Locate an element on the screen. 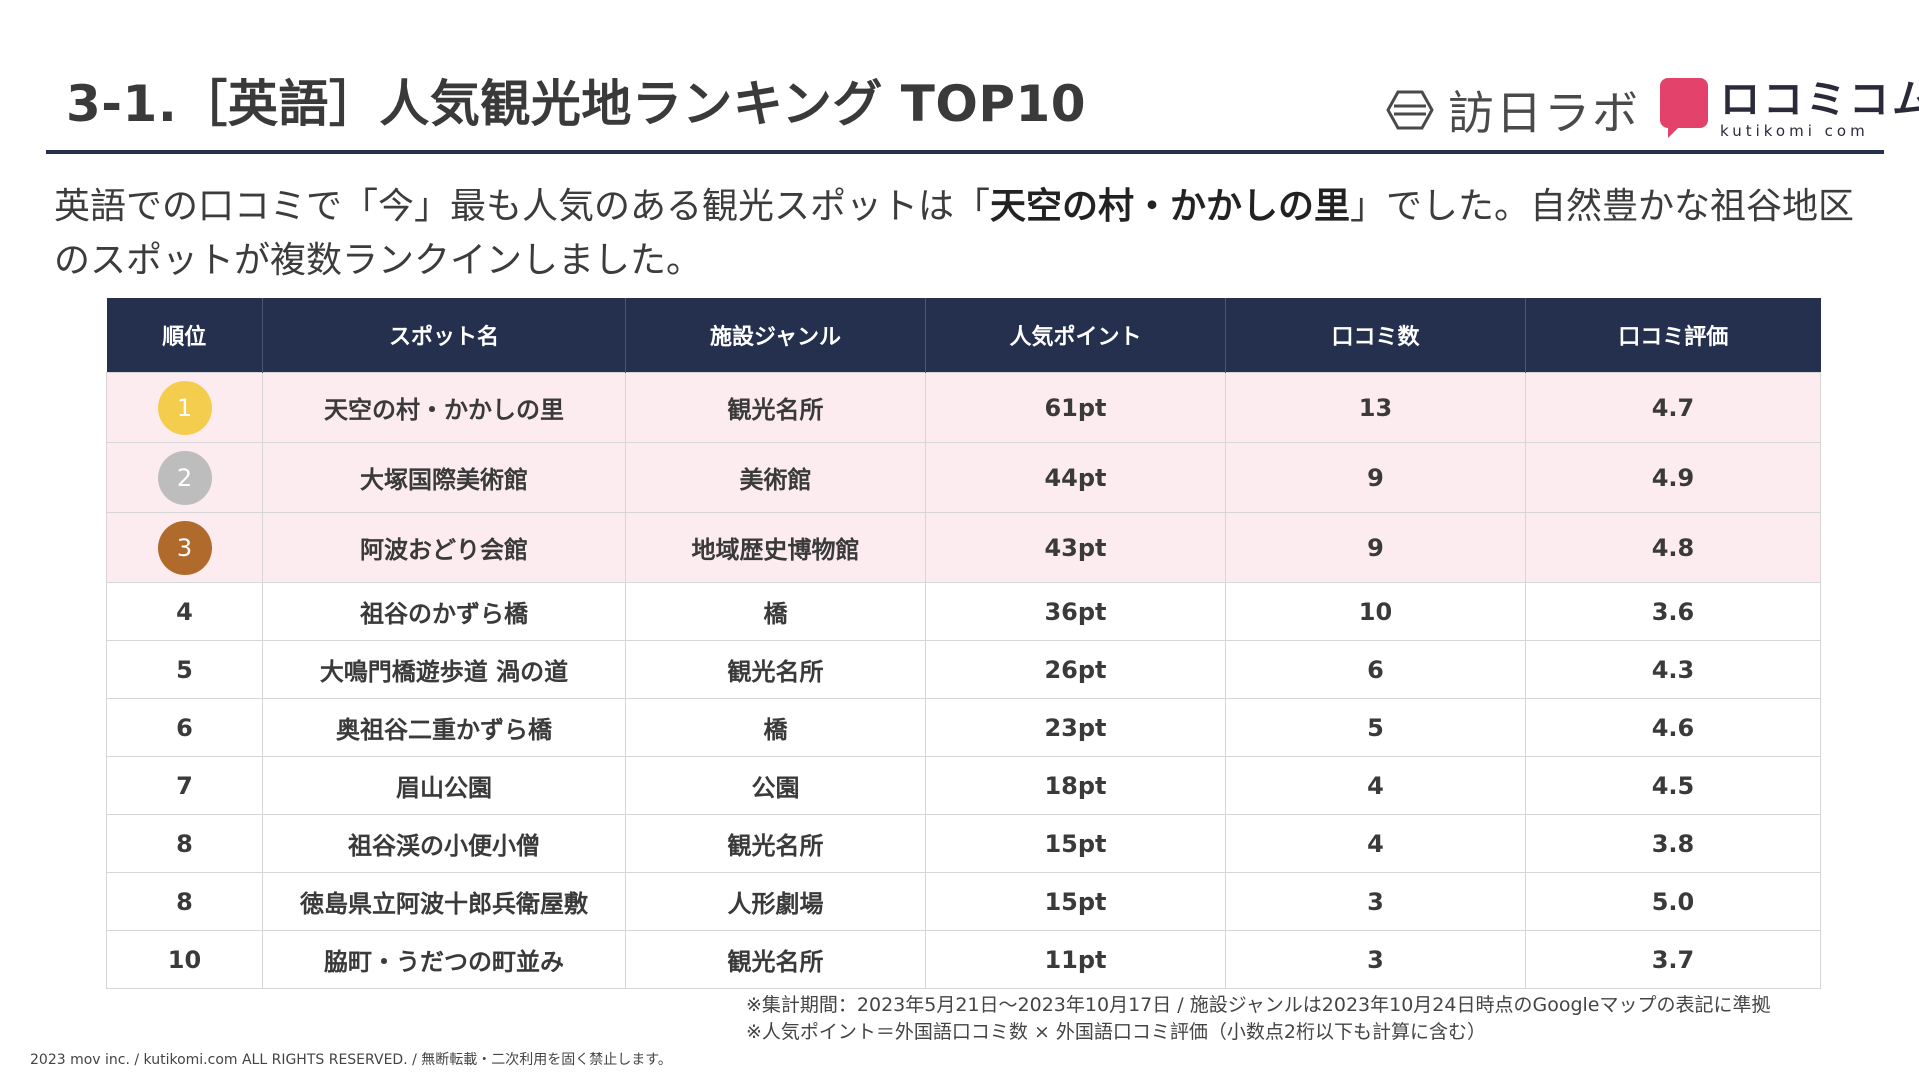 This screenshot has height=1080, width=1919. brand-subtitle: kutikomi com is located at coordinates (1794, 131).